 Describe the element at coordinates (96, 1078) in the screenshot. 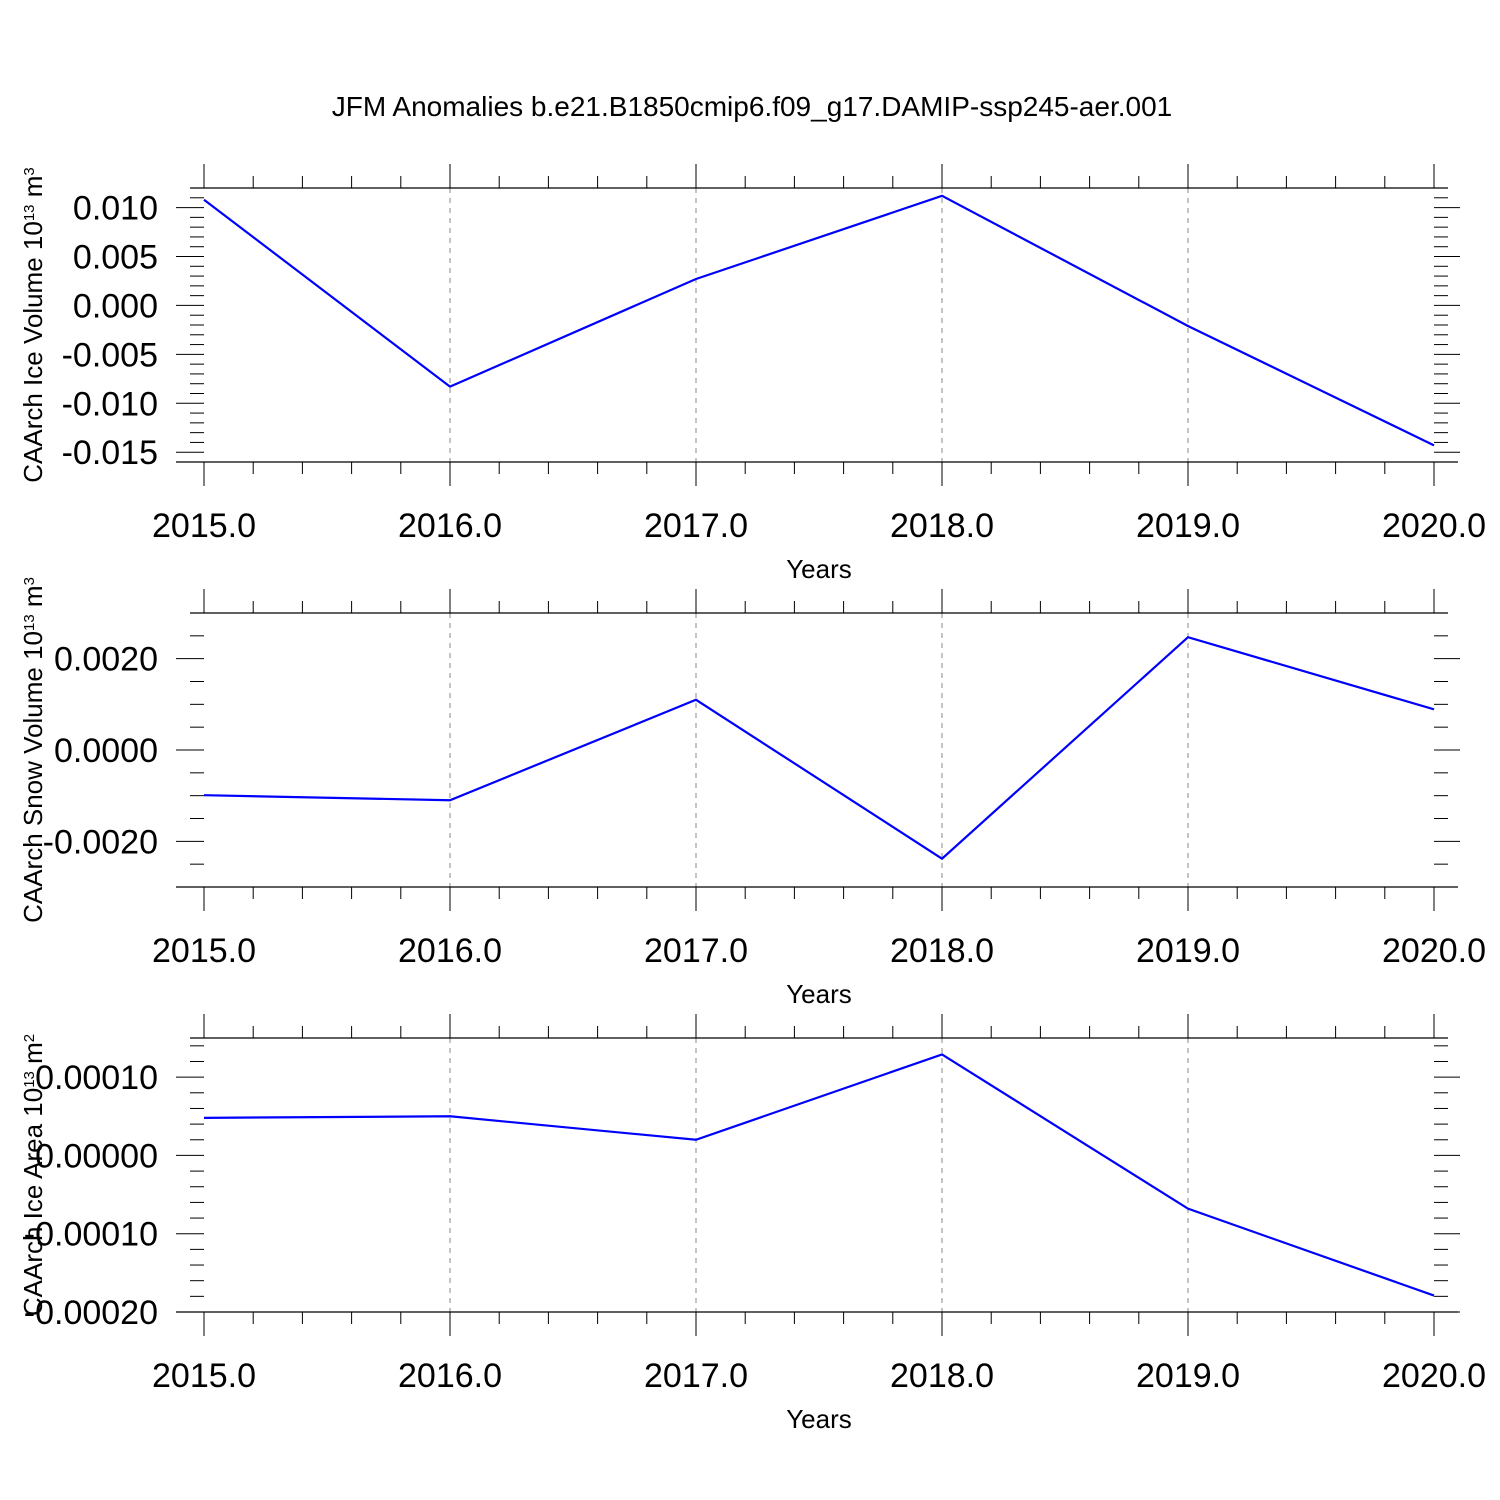

I see `y-tick-label: 0.00010` at that location.